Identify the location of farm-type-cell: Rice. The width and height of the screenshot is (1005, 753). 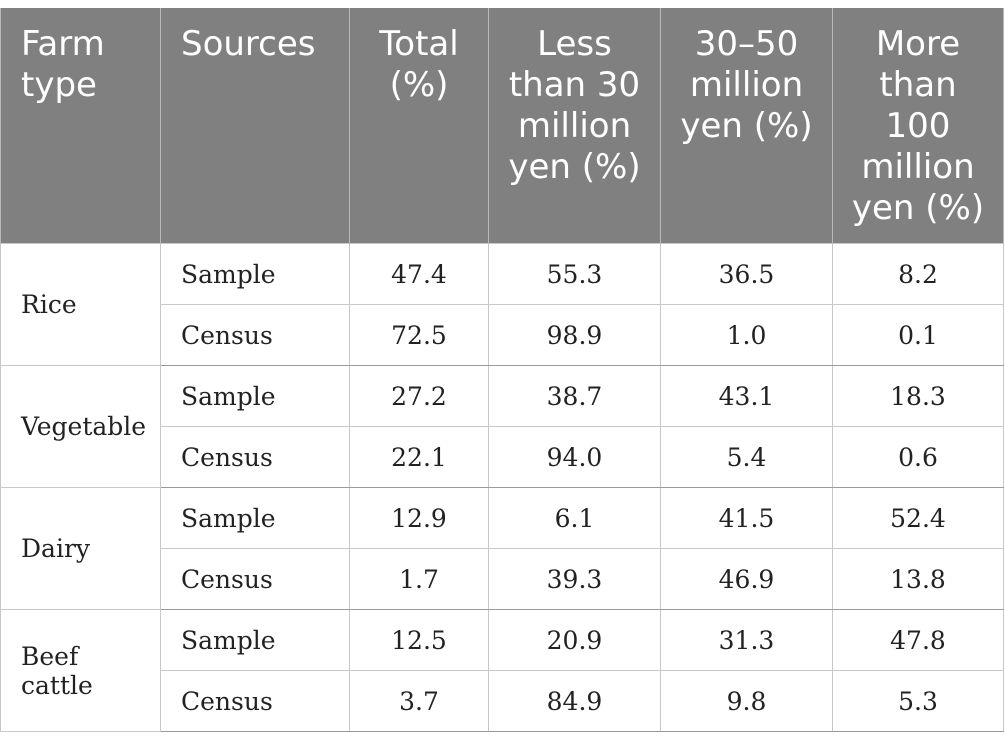
(80, 304).